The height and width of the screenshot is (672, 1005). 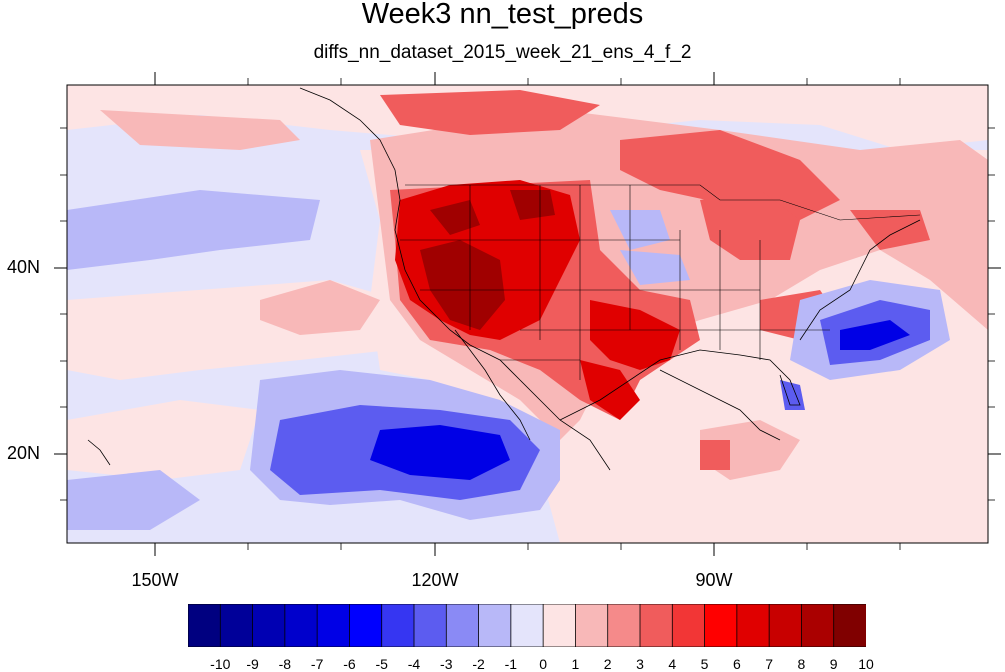 I want to click on lat-label-40n: 40N, so click(x=23, y=267).